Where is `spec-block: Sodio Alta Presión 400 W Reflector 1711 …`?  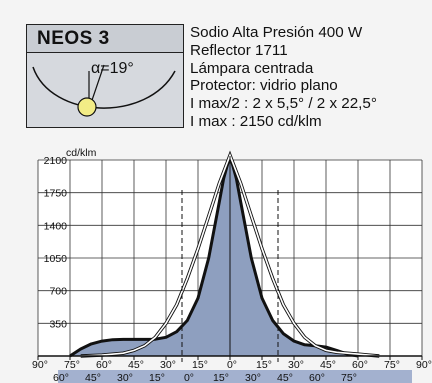
spec-block: Sodio Alta Presión 400 W Reflector 1711 … is located at coordinates (283, 77).